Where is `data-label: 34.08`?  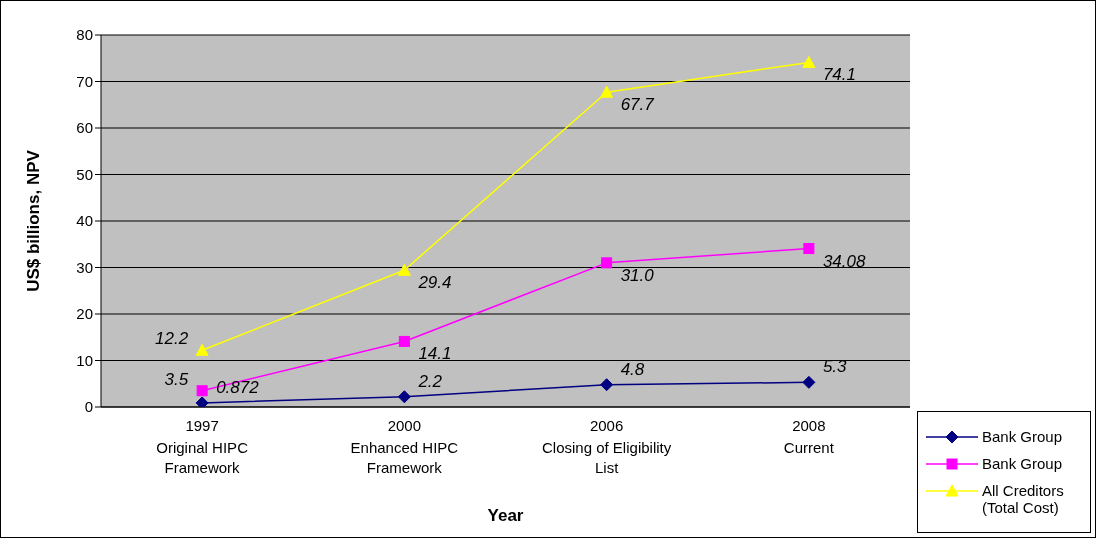 data-label: 34.08 is located at coordinates (844, 261).